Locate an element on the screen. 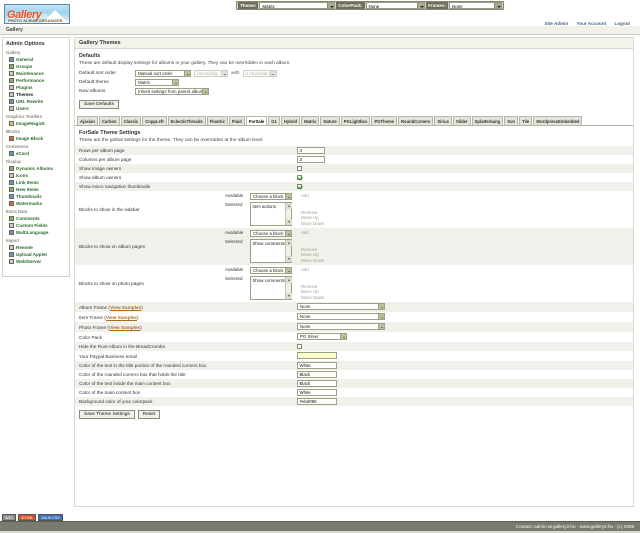 This screenshot has width=640, height=533. tab-fluid: Fluid is located at coordinates (236, 120).